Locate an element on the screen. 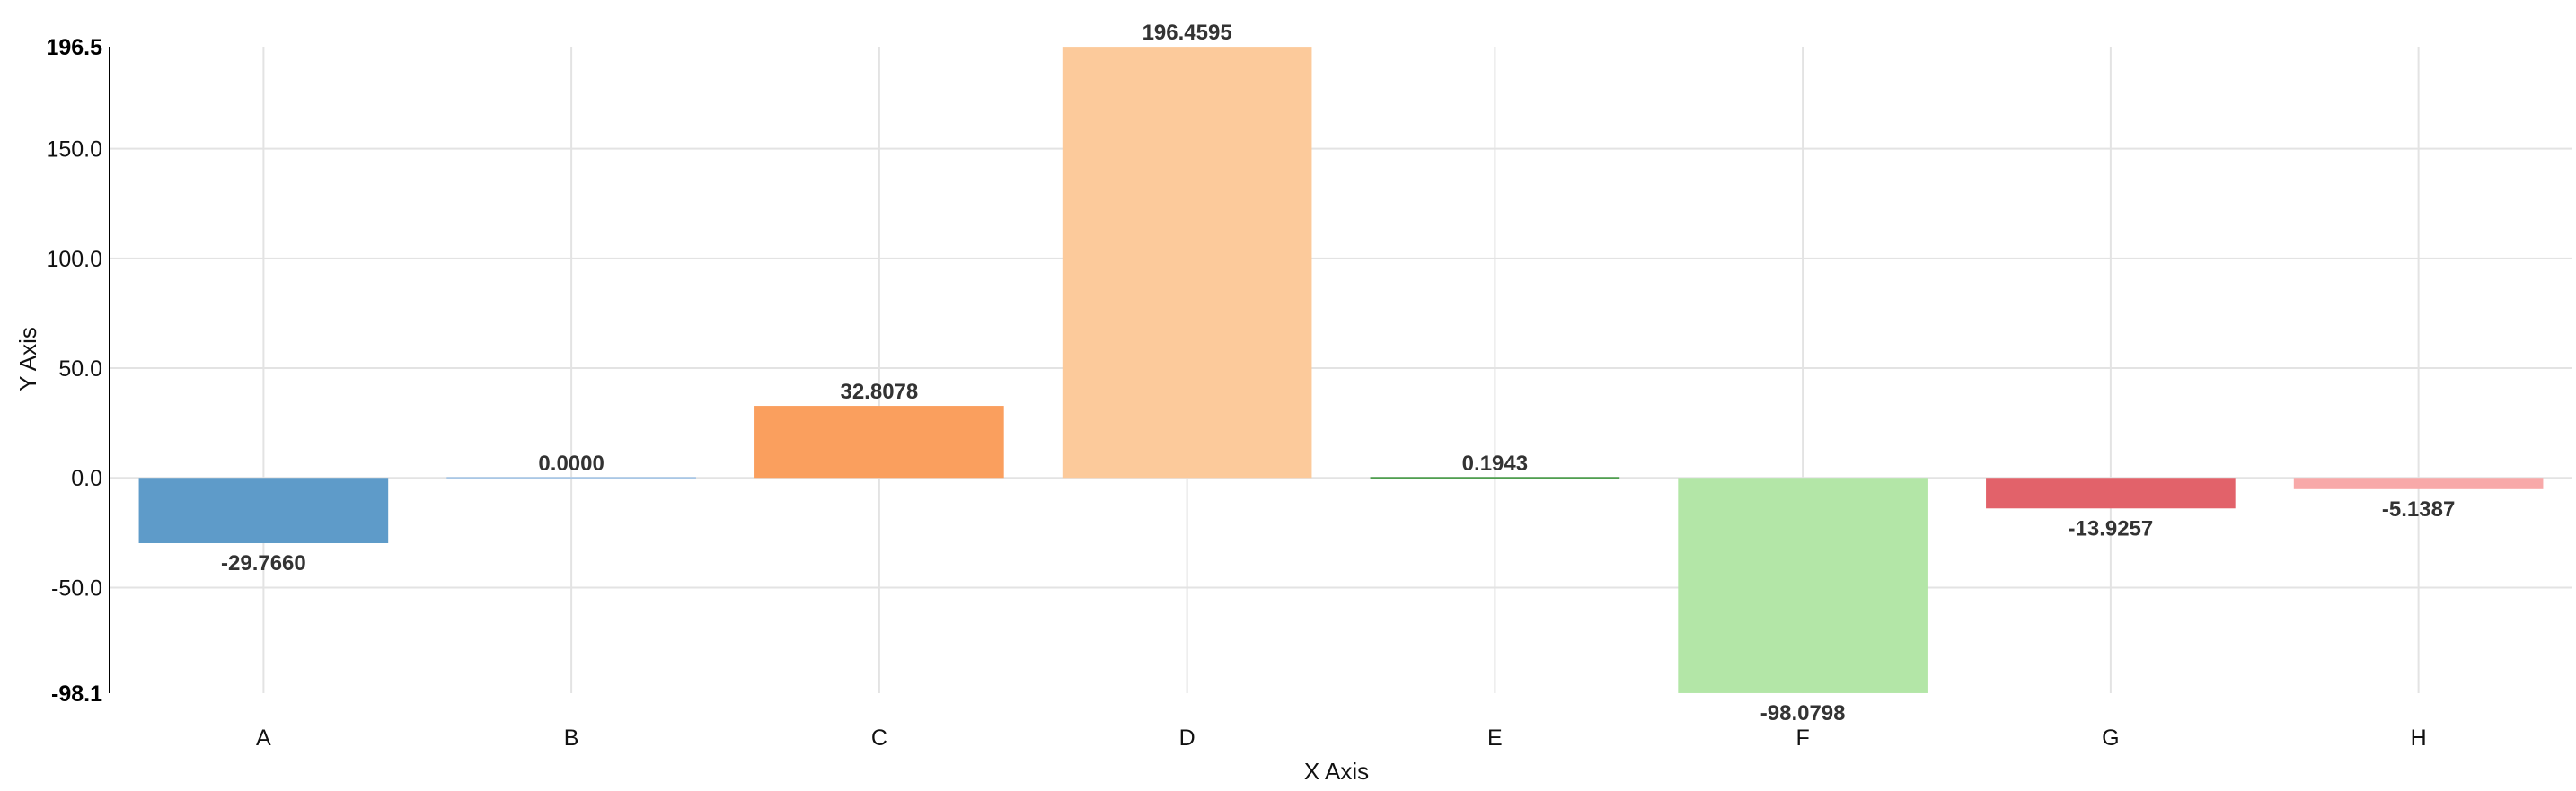 This screenshot has height=791, width=2576. bar-g is located at coordinates (2111, 493).